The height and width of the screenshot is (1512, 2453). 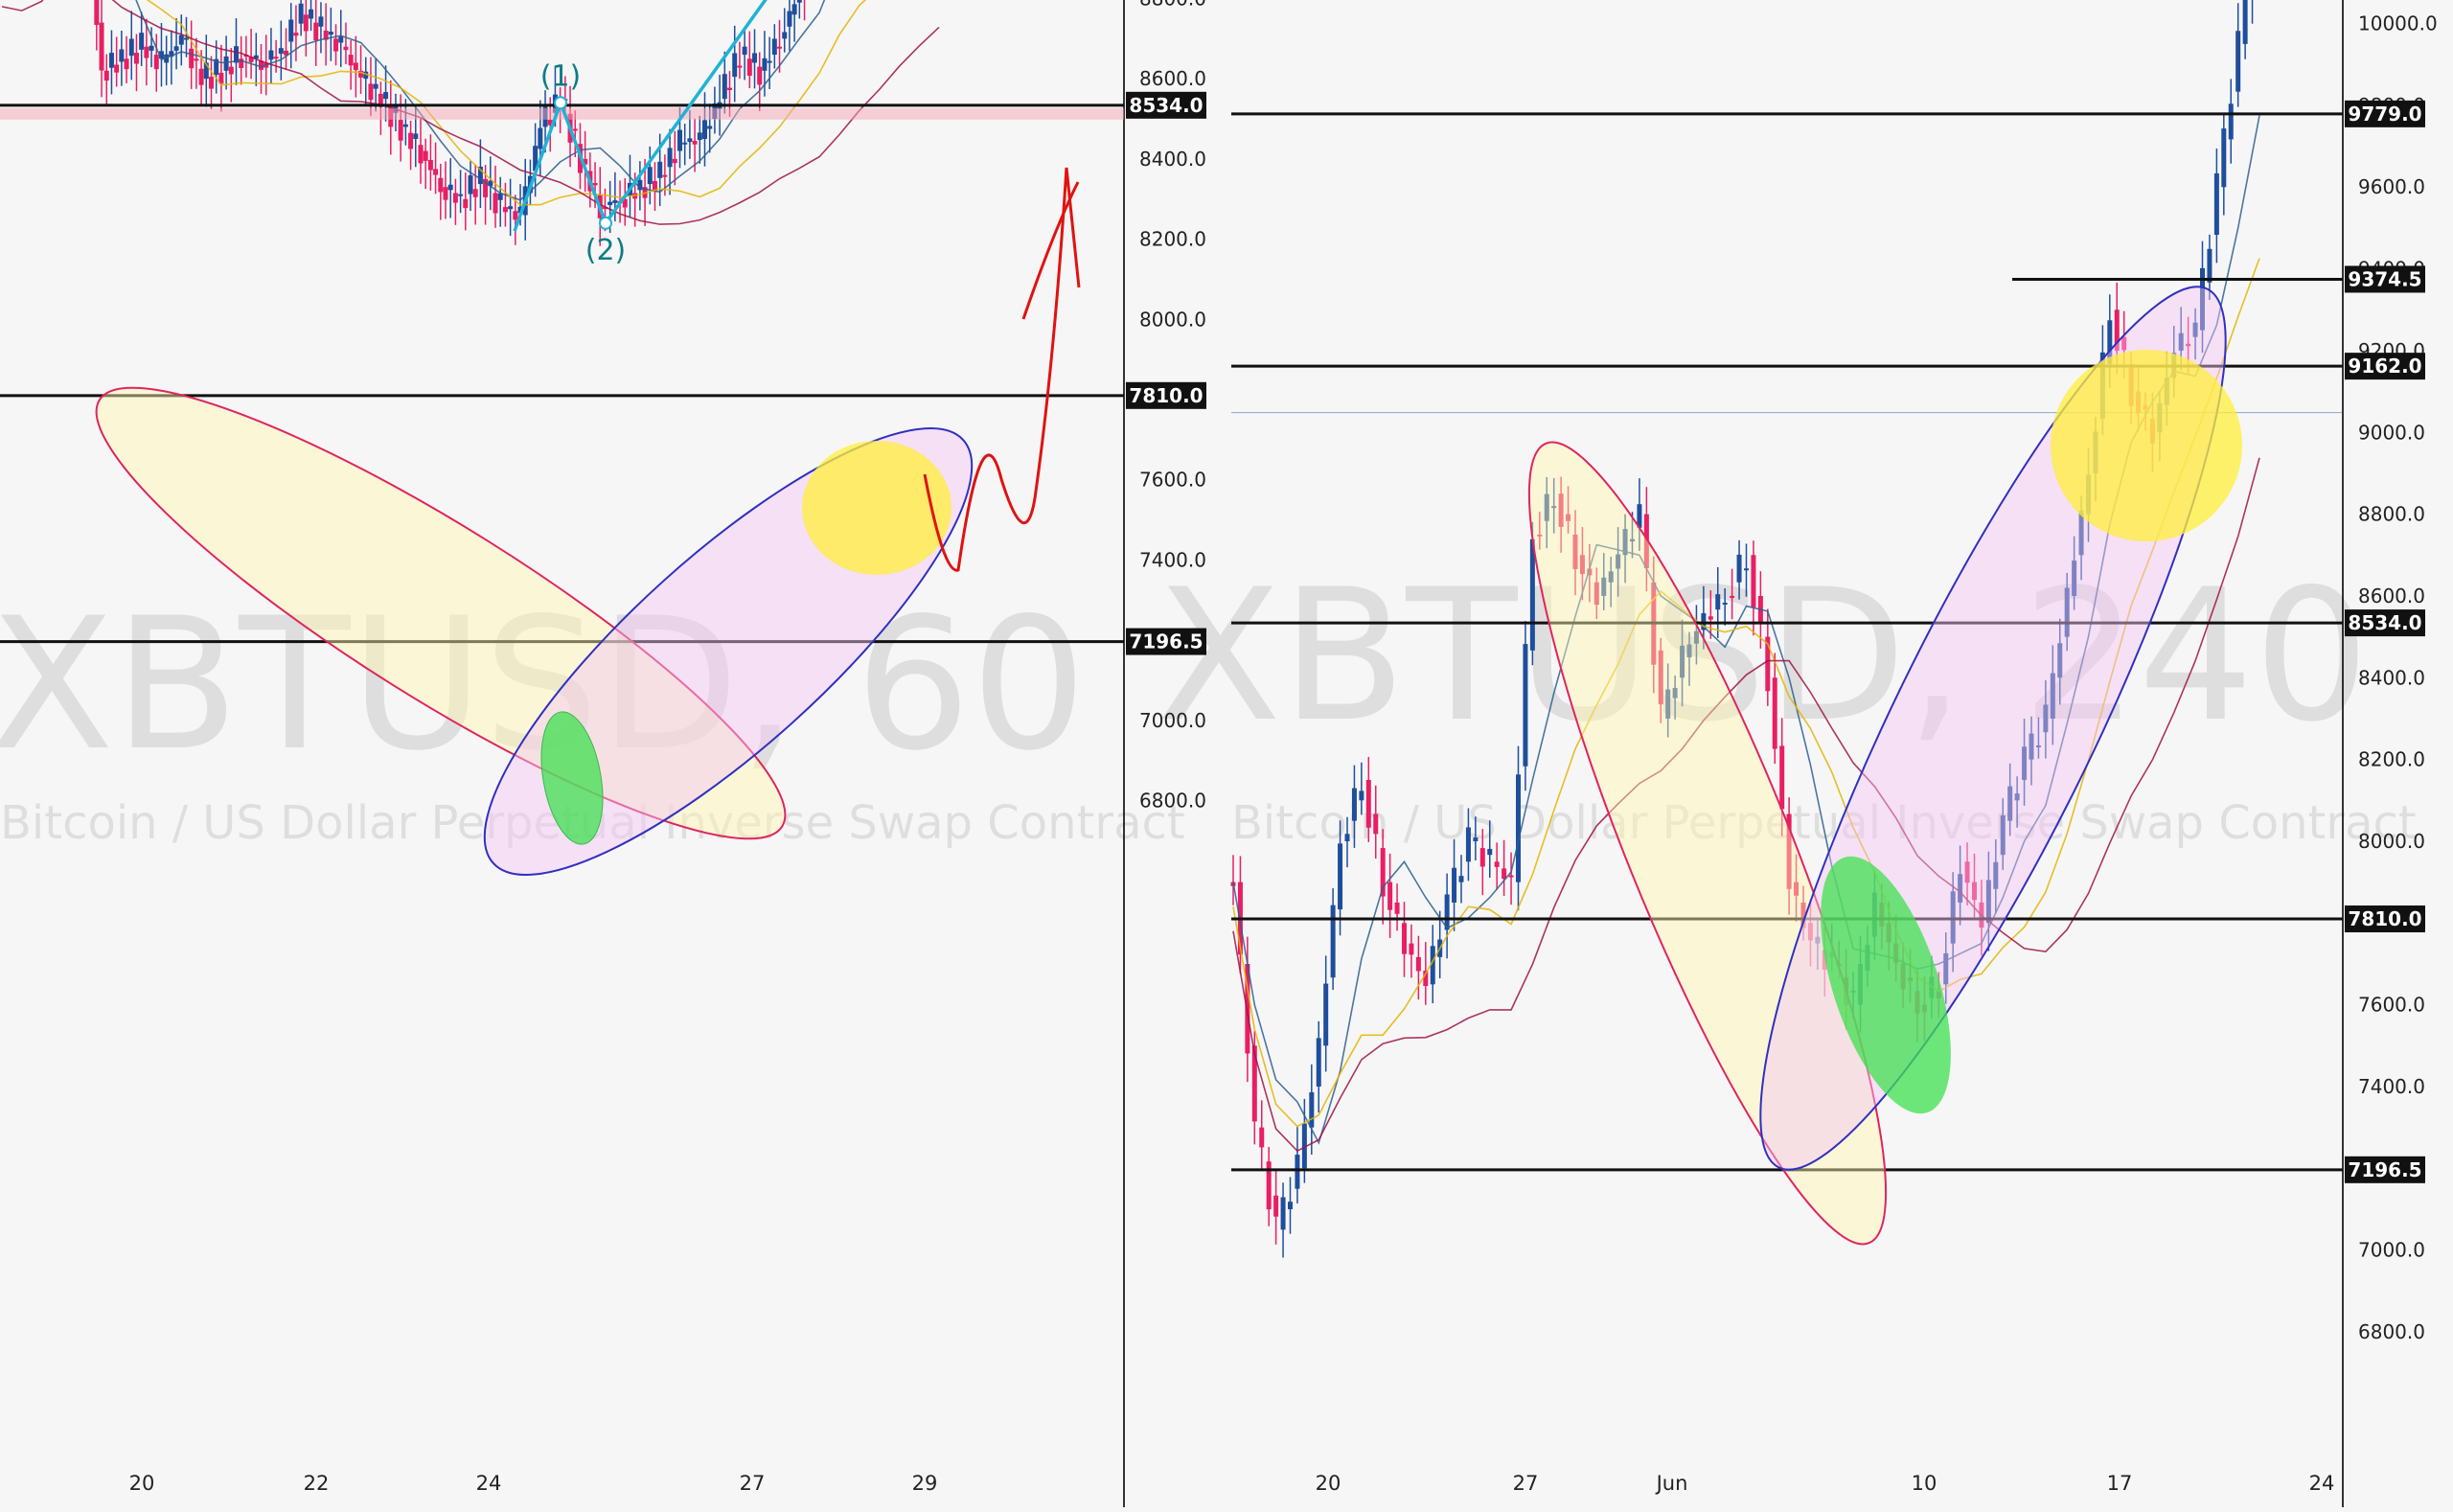 What do you see at coordinates (1172, 559) in the screenshot?
I see `y-tick-label: 7400.0` at bounding box center [1172, 559].